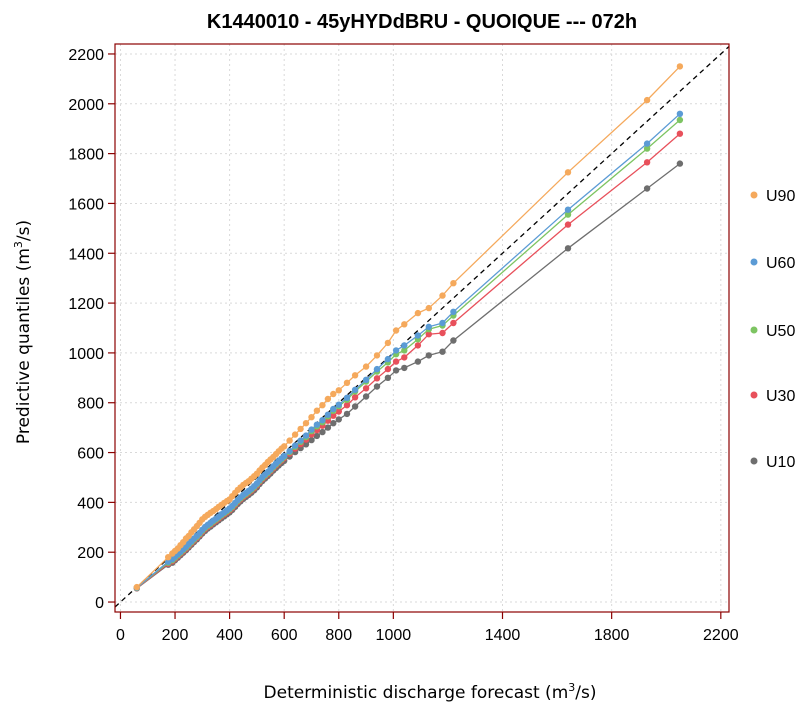 The width and height of the screenshot is (802, 704). Describe the element at coordinates (86, 254) in the screenshot. I see `y-tick-label: 1400` at that location.